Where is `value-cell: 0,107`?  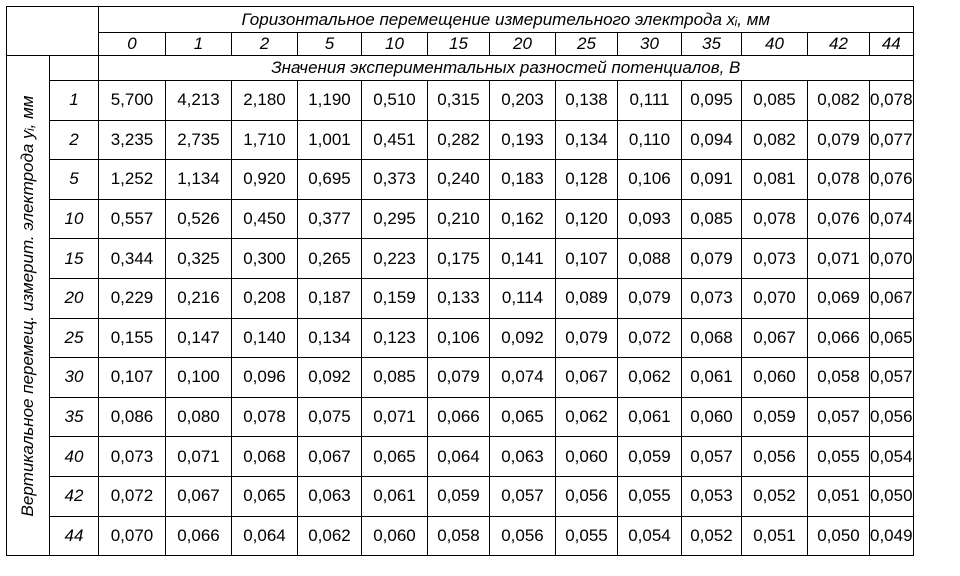 value-cell: 0,107 is located at coordinates (586, 258).